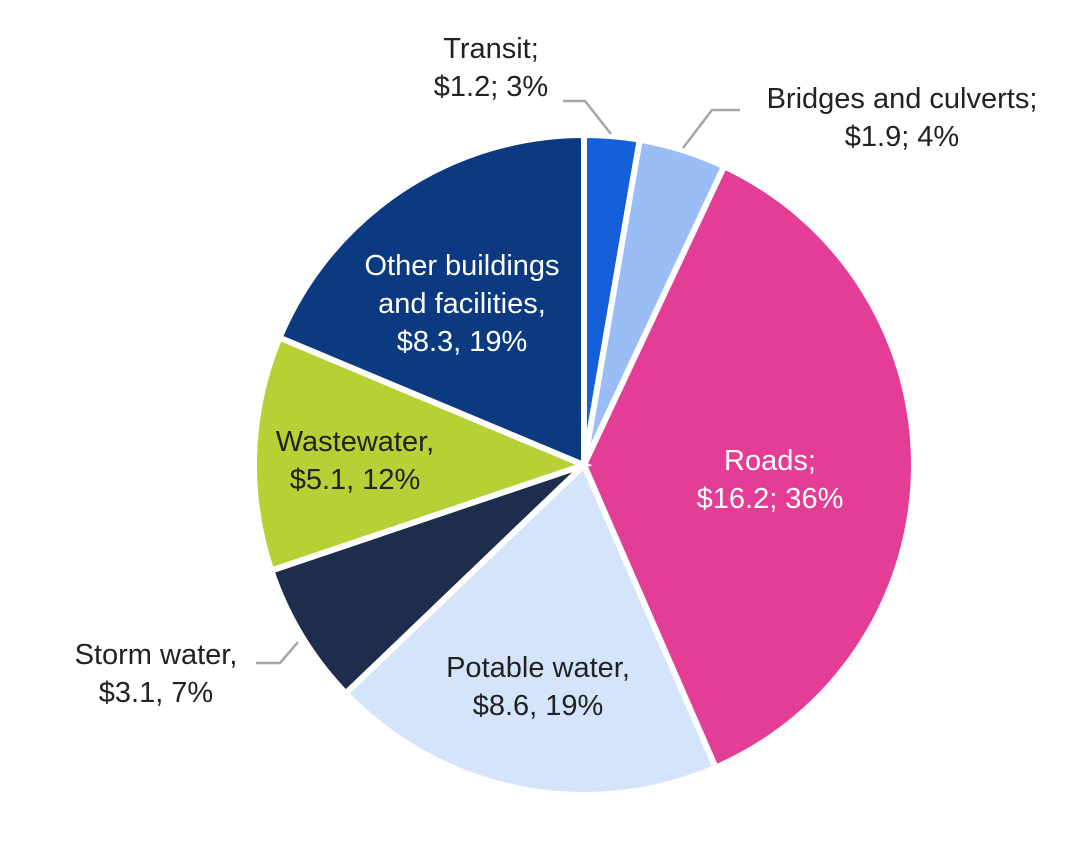 This screenshot has width=1086, height=858. I want to click on slice-label-potable-water: Potable water, $8.6, 19%, so click(538, 687).